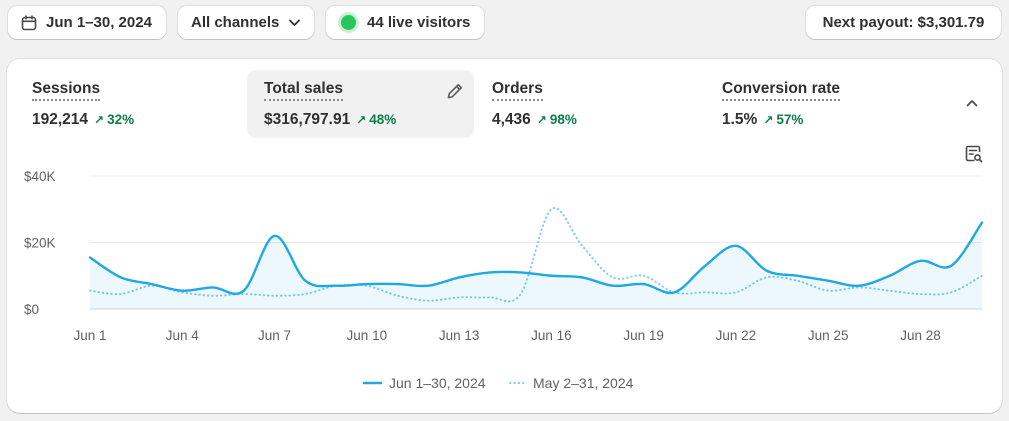 This screenshot has height=421, width=1009. What do you see at coordinates (183, 335) in the screenshot?
I see `x-tick-label: Jun 4` at bounding box center [183, 335].